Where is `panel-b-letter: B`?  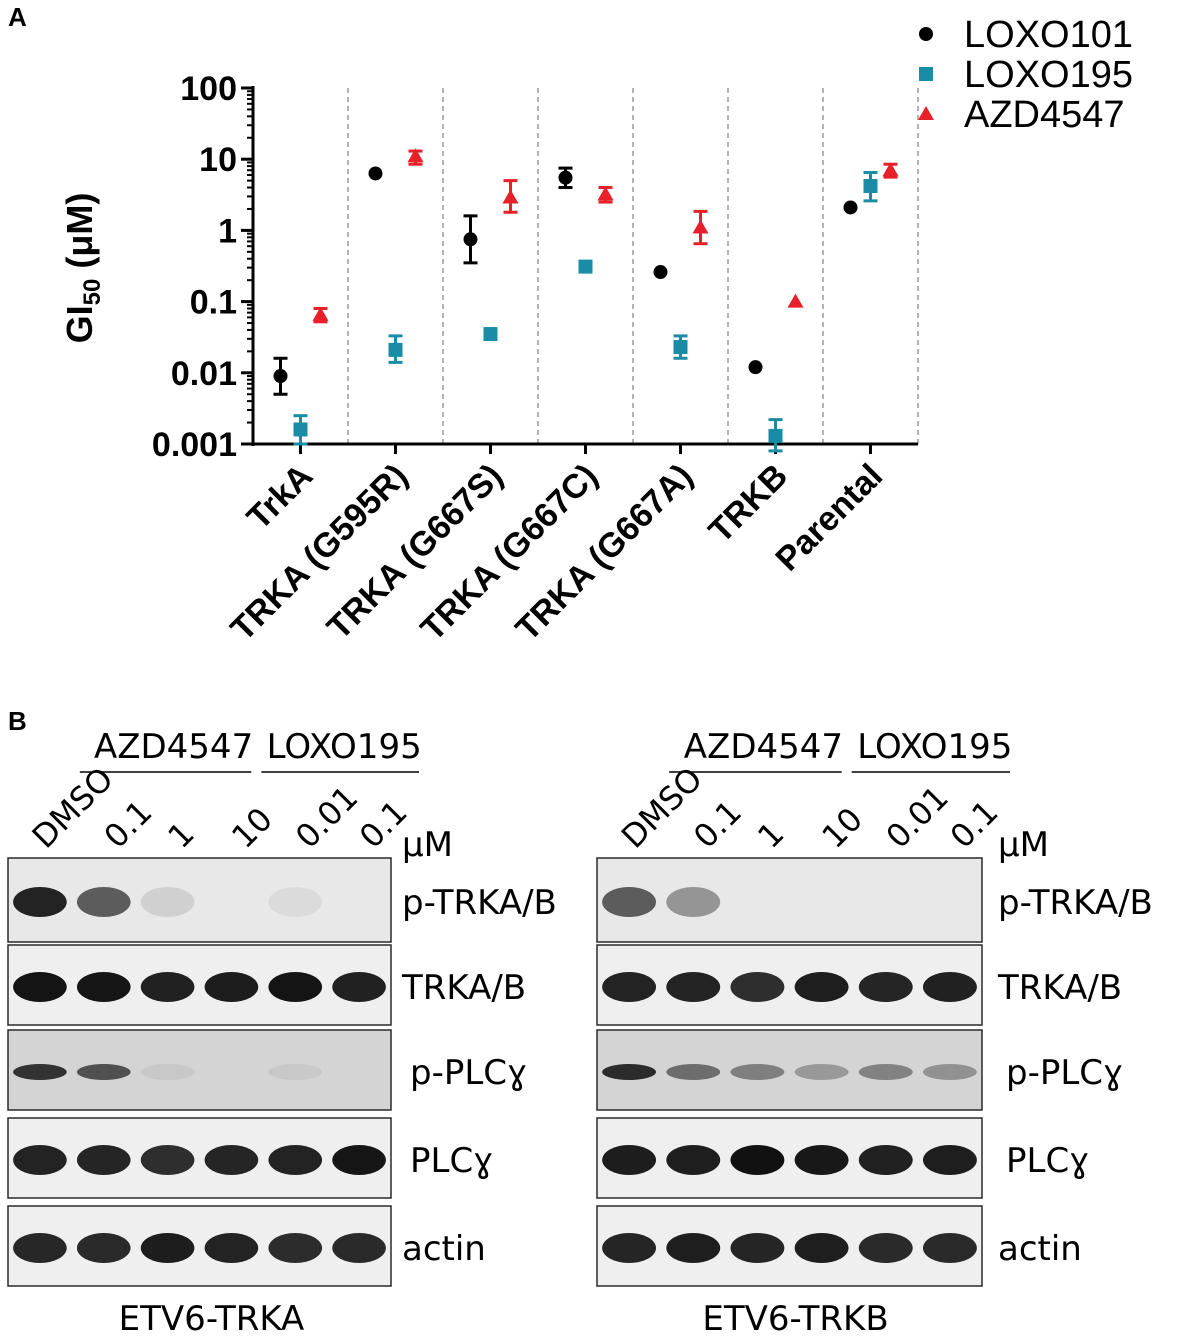
panel-b-letter: B is located at coordinates (17, 721).